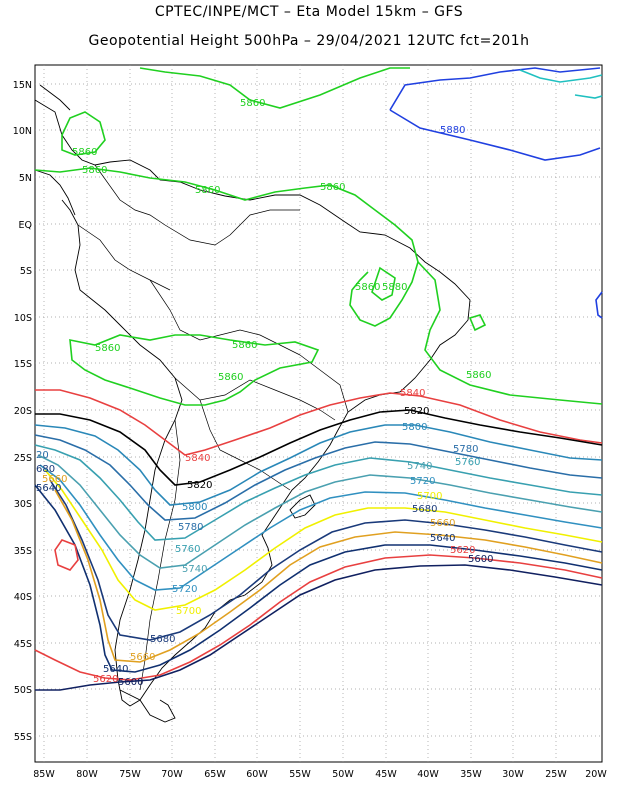  I want to click on lon-label: 70W, so click(172, 774).